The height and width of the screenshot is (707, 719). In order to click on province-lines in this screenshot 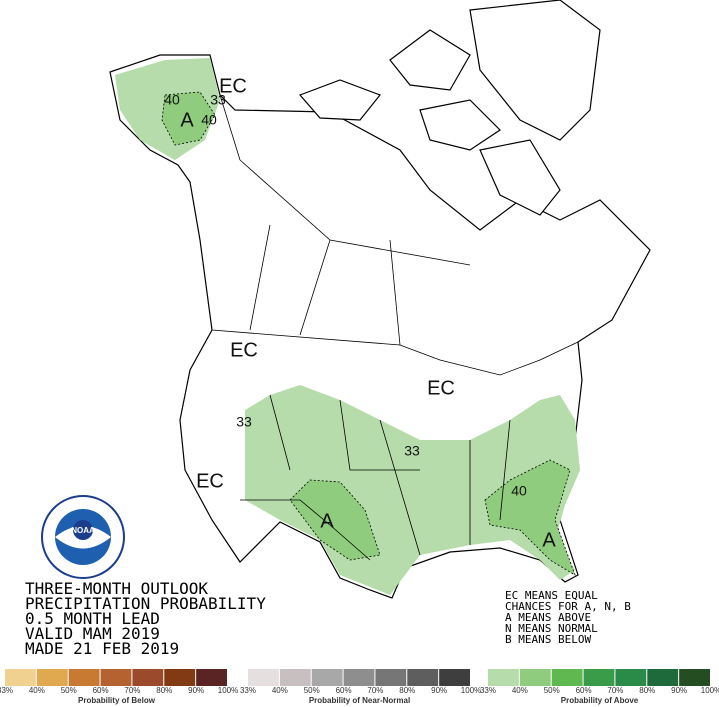, I will do `click(355, 252)`.